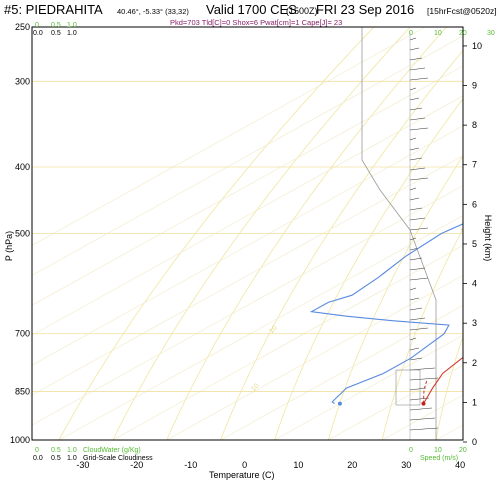  I want to click on speed-bottom-tick: 10, so click(438, 450).